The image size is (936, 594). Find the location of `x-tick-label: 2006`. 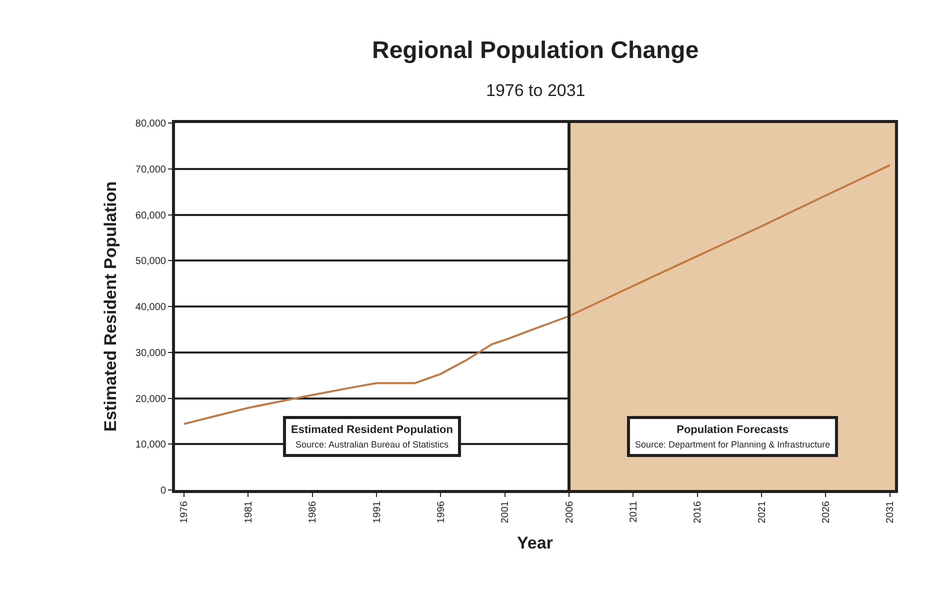

x-tick-label: 2006 is located at coordinates (570, 512).